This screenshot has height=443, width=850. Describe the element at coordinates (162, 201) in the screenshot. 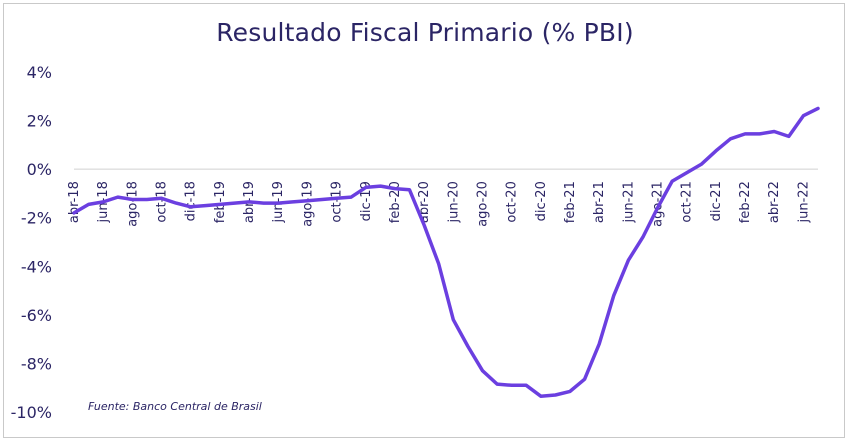

I see `x-tick-label: oct-18` at that location.